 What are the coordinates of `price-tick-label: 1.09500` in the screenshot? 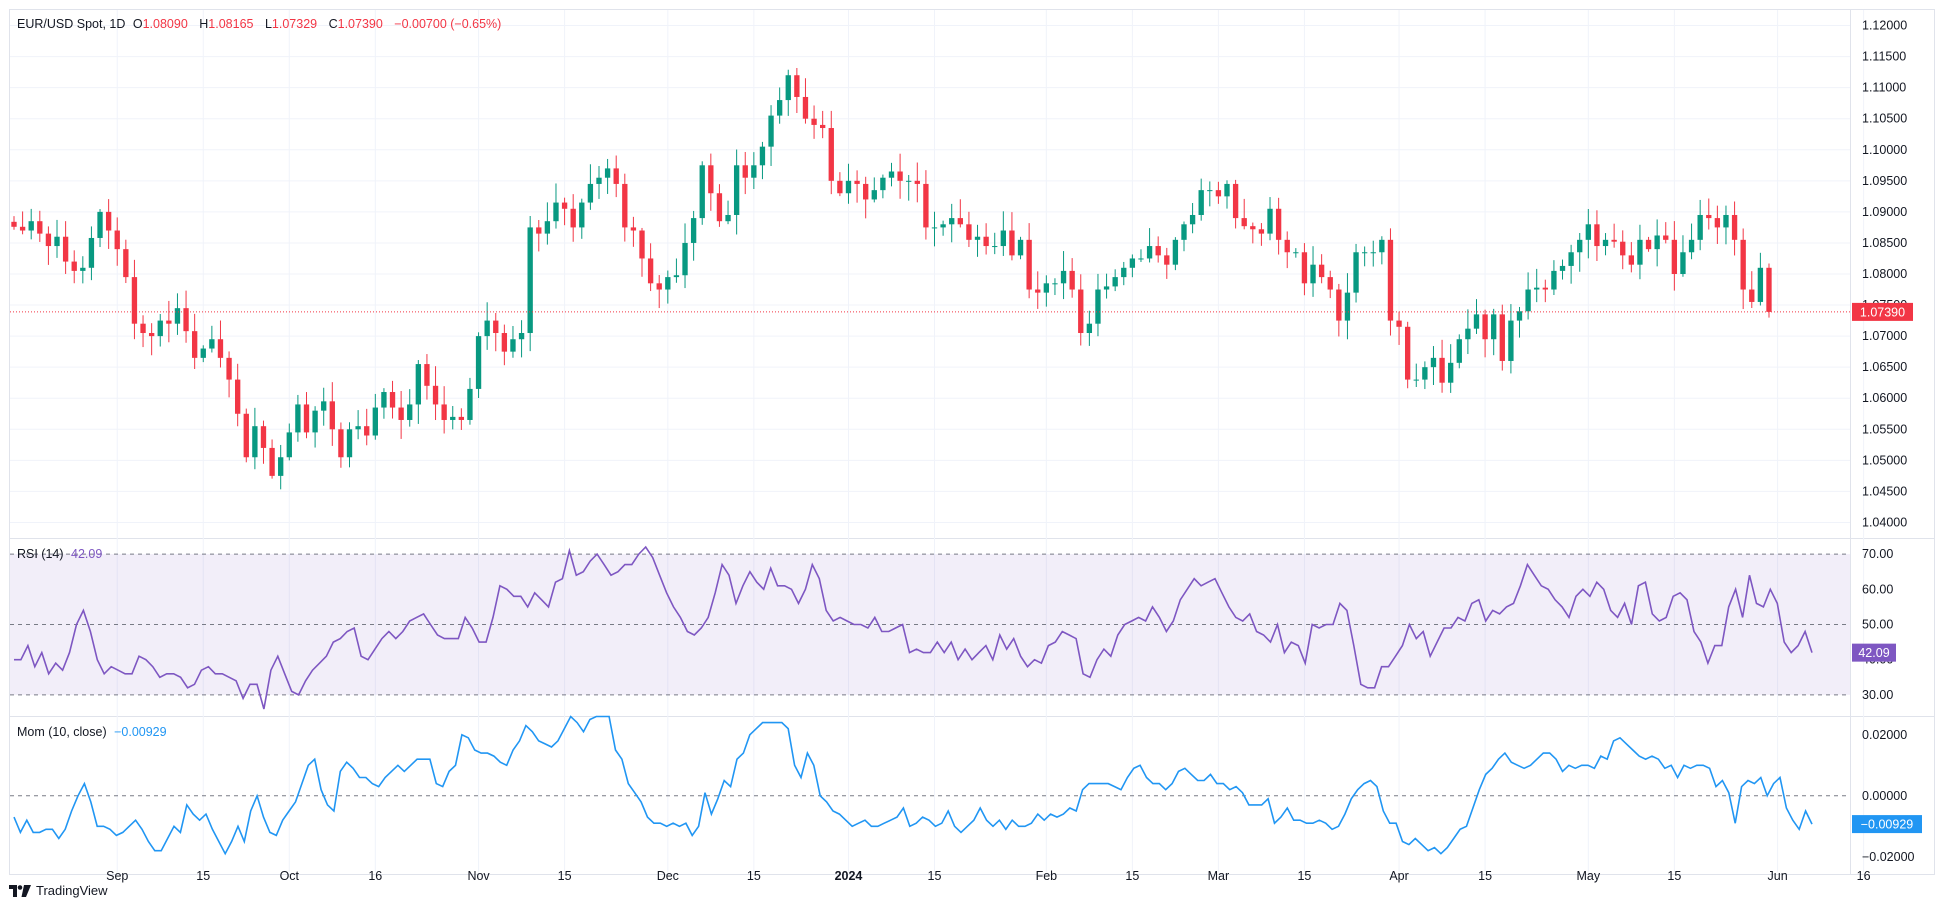 It's located at (1884, 181).